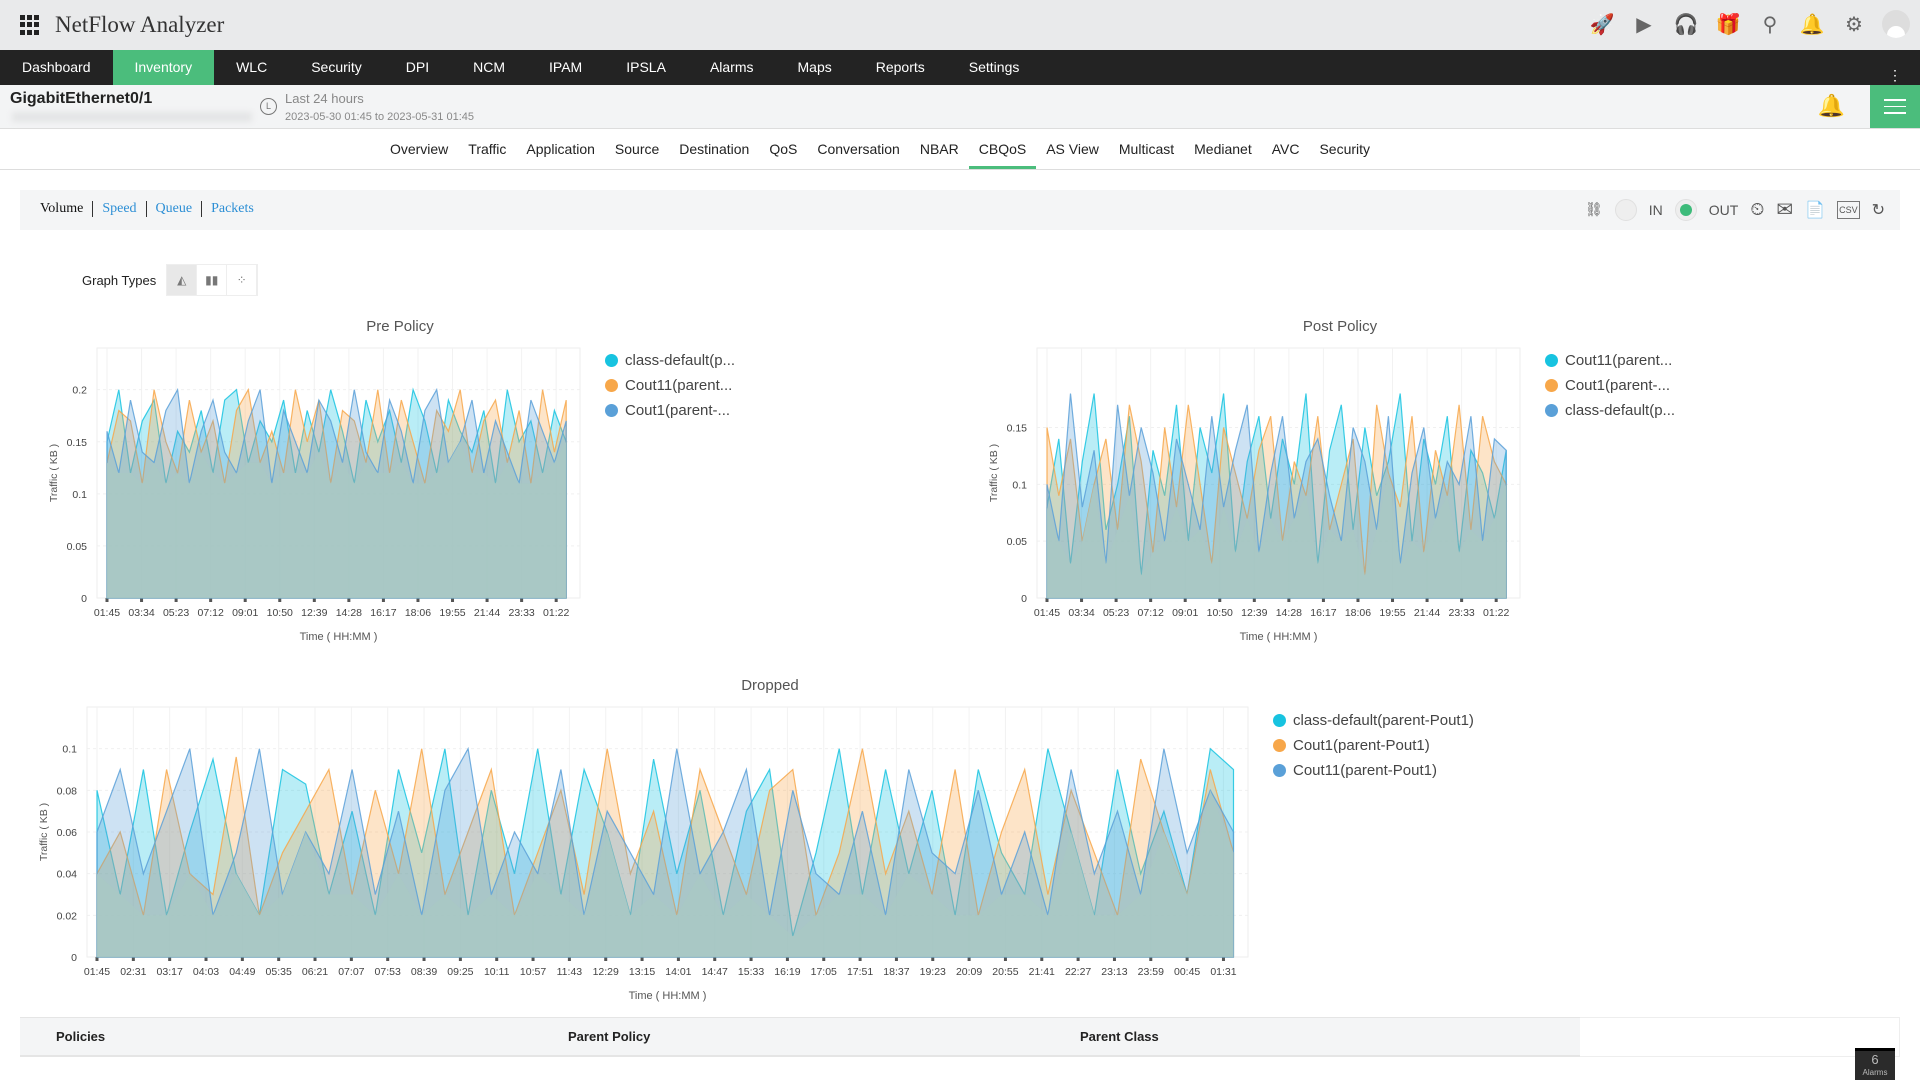 The image size is (1920, 1080). What do you see at coordinates (646, 67) in the screenshot?
I see `nav-ipsla: IPSLA` at bounding box center [646, 67].